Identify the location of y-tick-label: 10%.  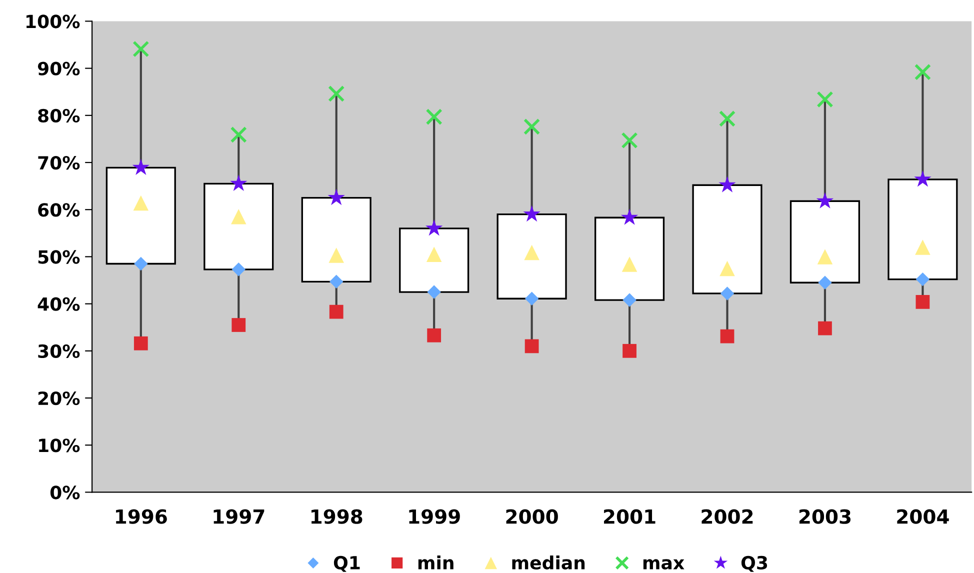
(59, 445).